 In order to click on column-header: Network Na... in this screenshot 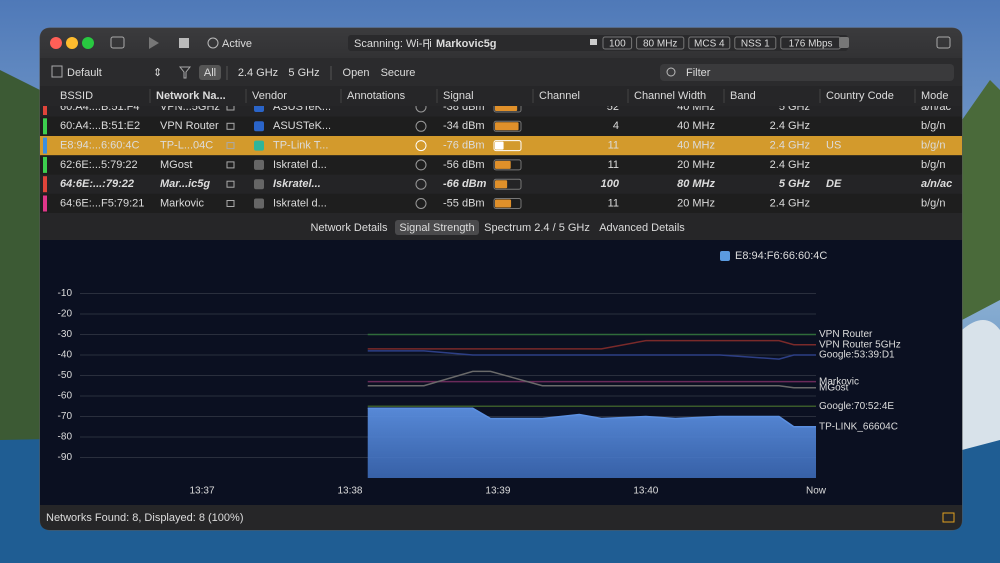, I will do `click(191, 96)`.